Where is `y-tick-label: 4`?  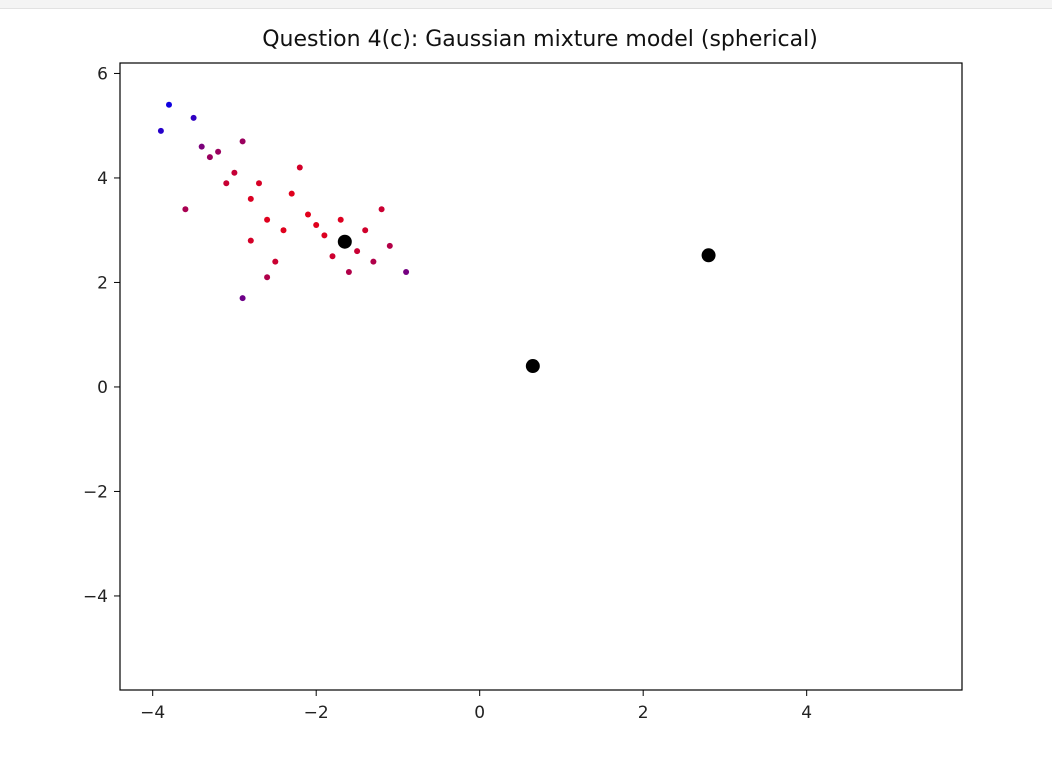 y-tick-label: 4 is located at coordinates (102, 179).